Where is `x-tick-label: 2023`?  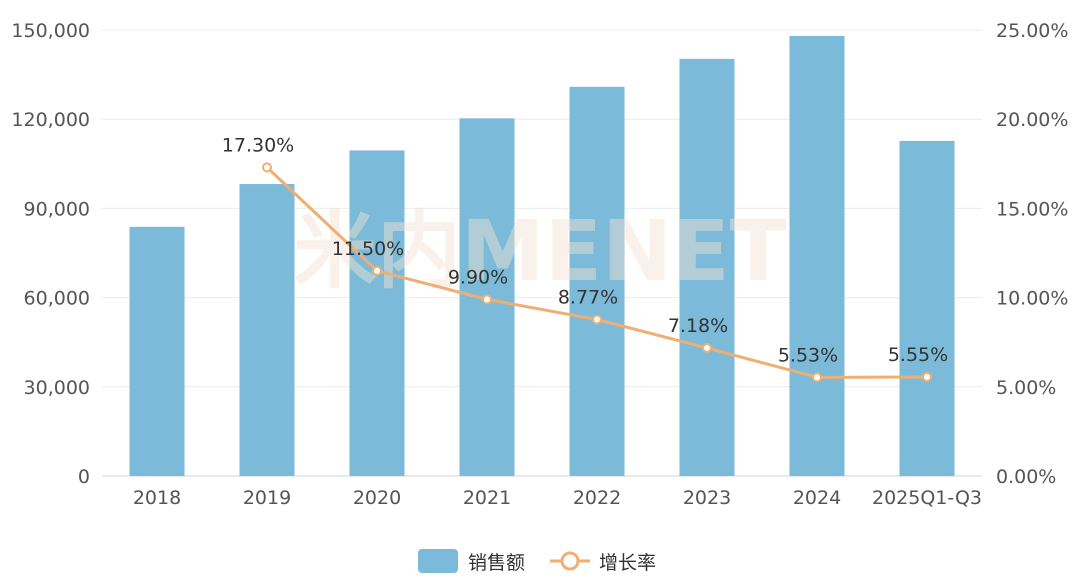
x-tick-label: 2023 is located at coordinates (707, 498).